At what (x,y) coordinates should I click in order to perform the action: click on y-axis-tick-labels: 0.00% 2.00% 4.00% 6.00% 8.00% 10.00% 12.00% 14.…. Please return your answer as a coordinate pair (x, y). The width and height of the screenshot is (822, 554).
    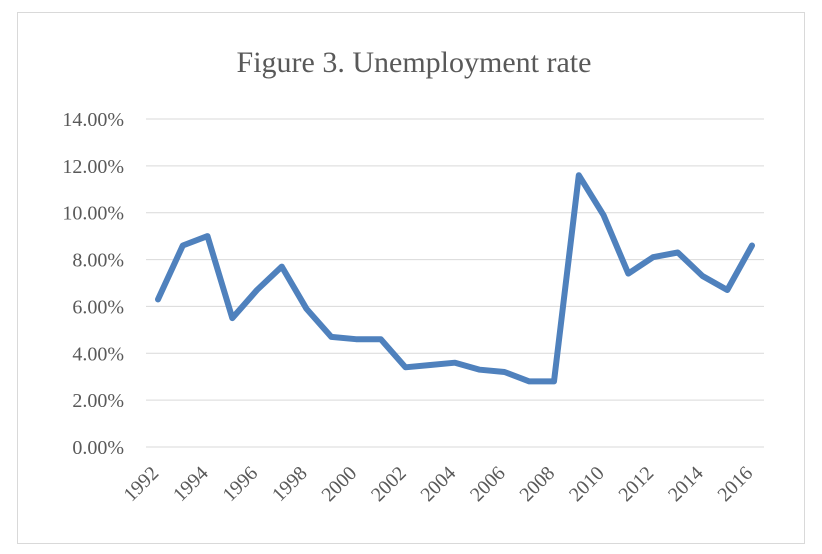
    Looking at the image, I should click on (93, 284).